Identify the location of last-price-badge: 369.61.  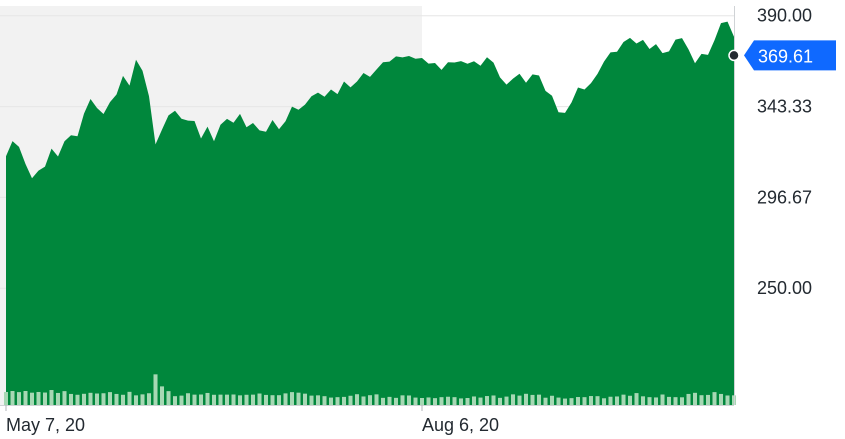
(790, 55).